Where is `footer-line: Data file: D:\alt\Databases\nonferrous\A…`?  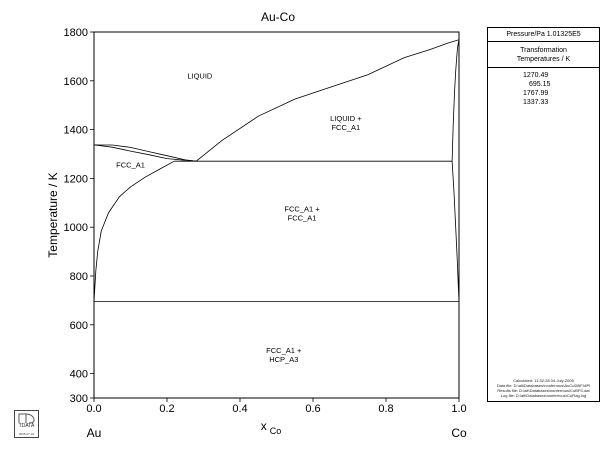 footer-line: Data file: D:\alt\Databases\nonferrous\A… is located at coordinates (543, 385).